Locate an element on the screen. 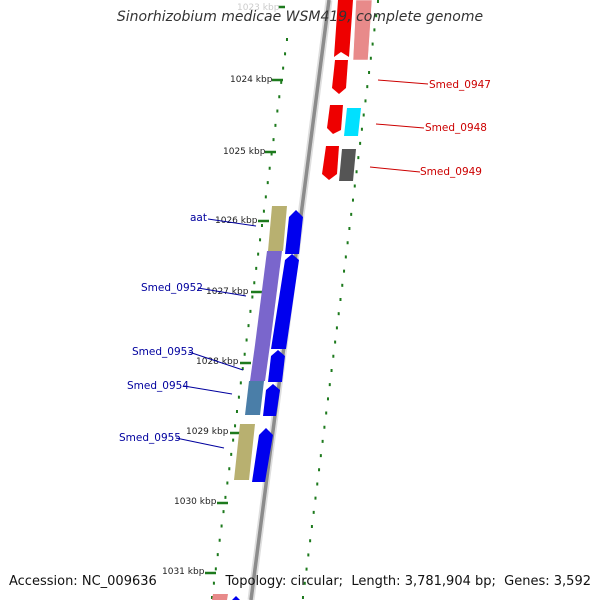  gene-olive-aat is located at coordinates (277, 228).